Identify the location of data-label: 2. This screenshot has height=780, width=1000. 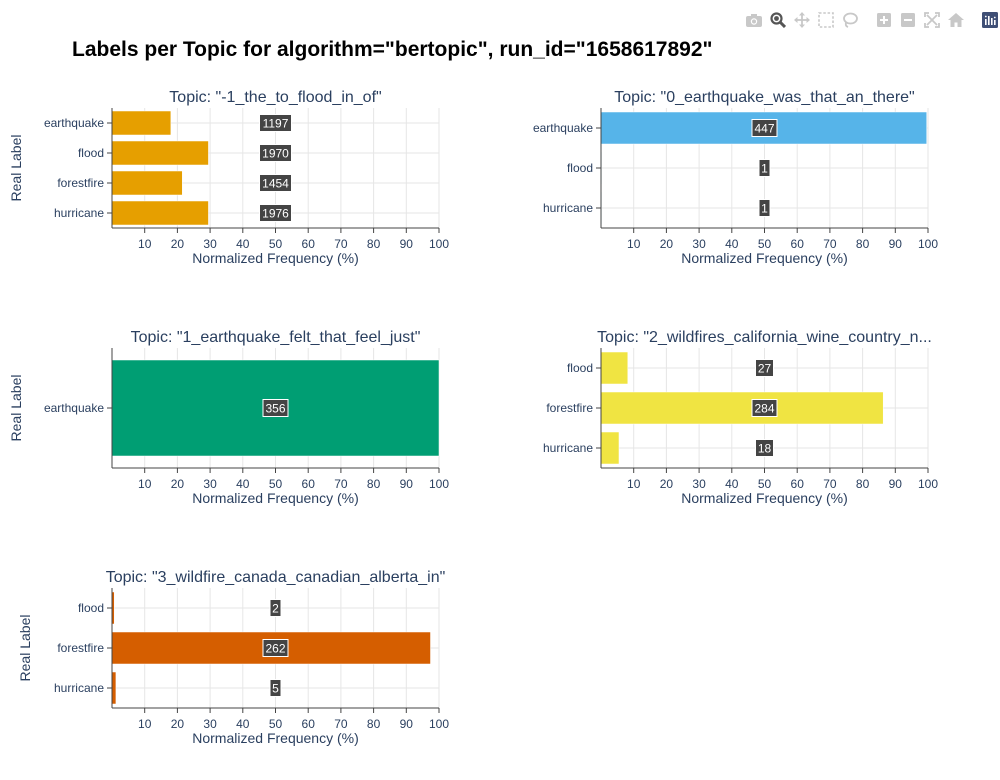
(275, 609).